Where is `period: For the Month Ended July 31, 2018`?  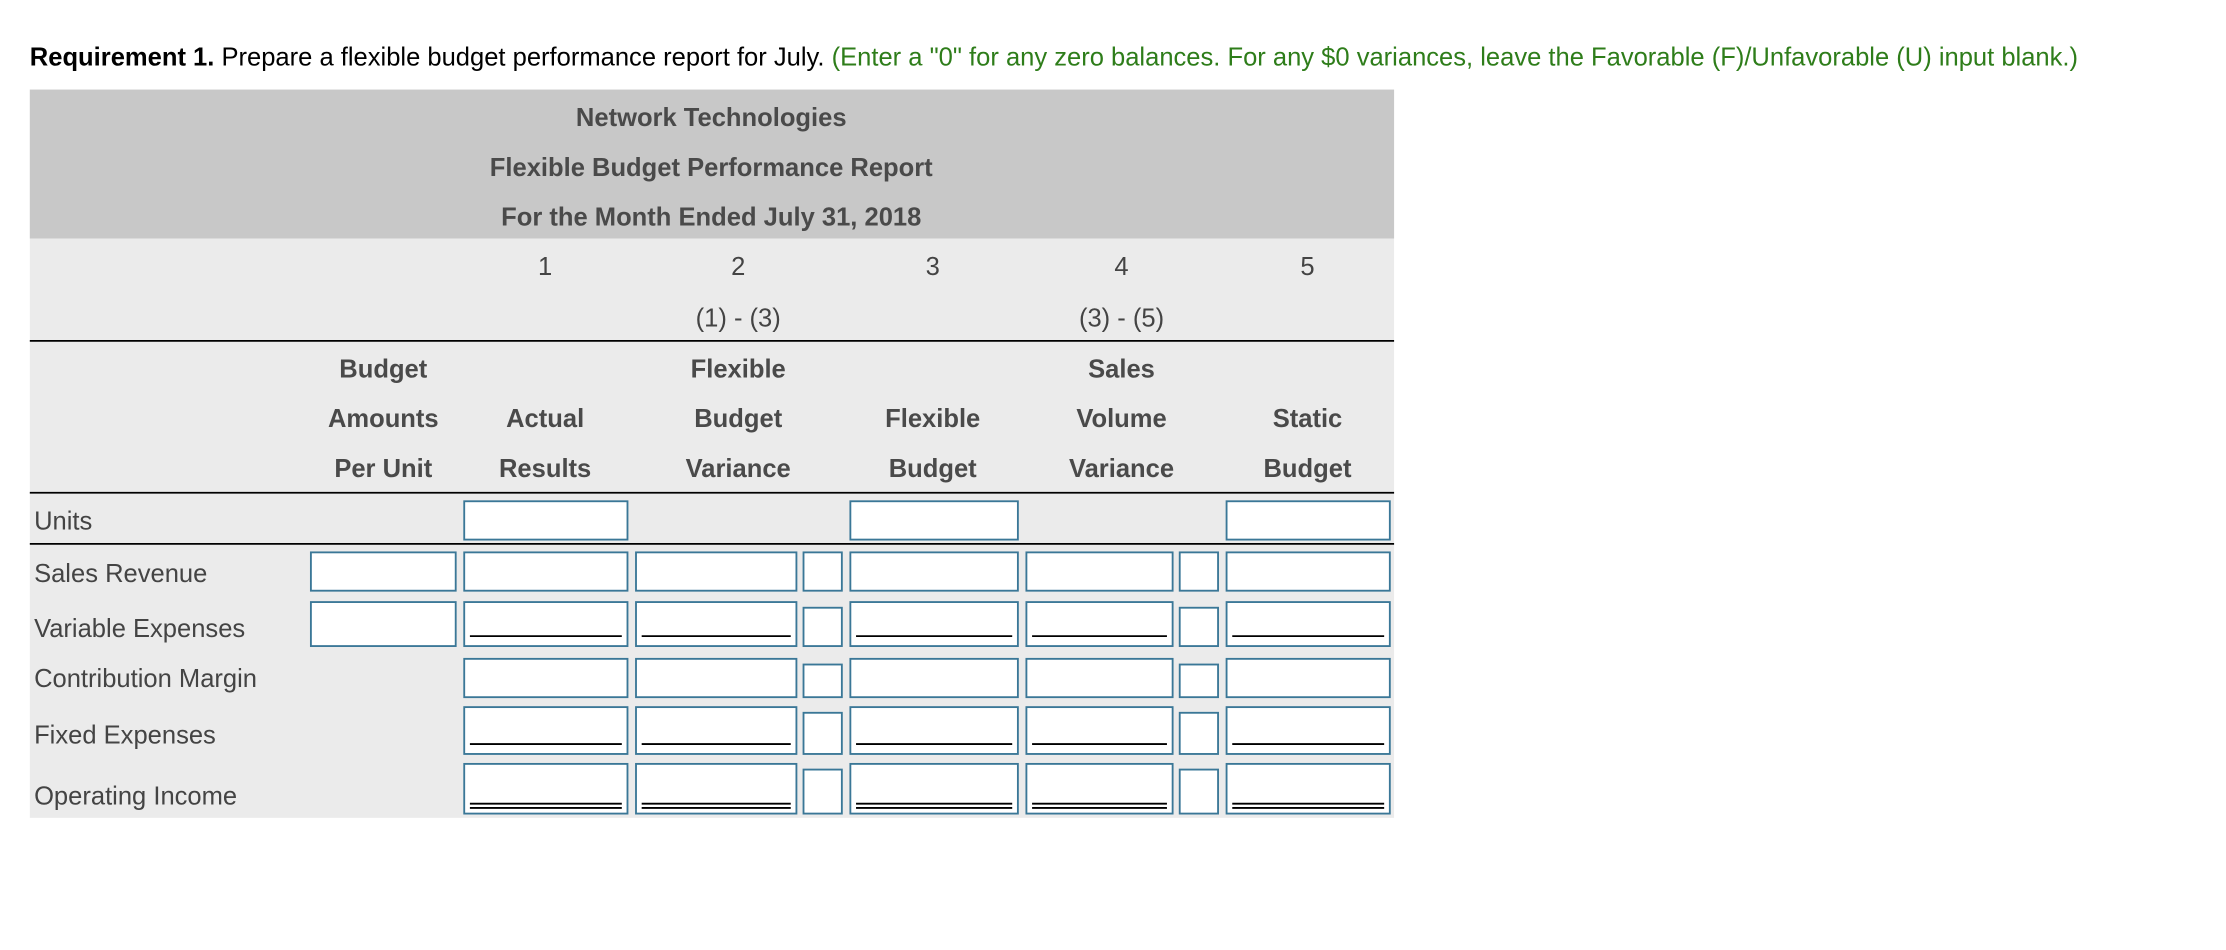
period: For the Month Ended July 31, 2018 is located at coordinates (711, 218).